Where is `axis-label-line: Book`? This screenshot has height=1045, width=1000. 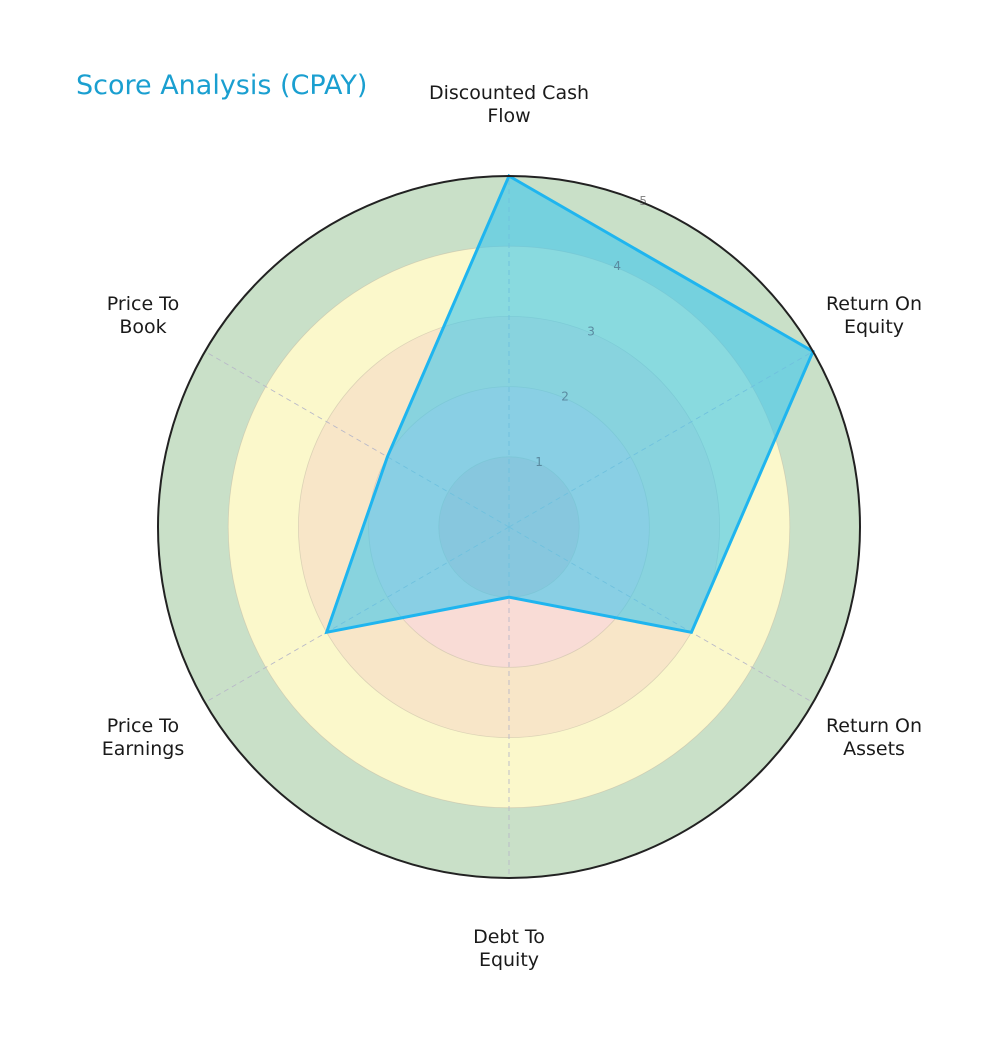
axis-label-line: Book is located at coordinates (143, 327).